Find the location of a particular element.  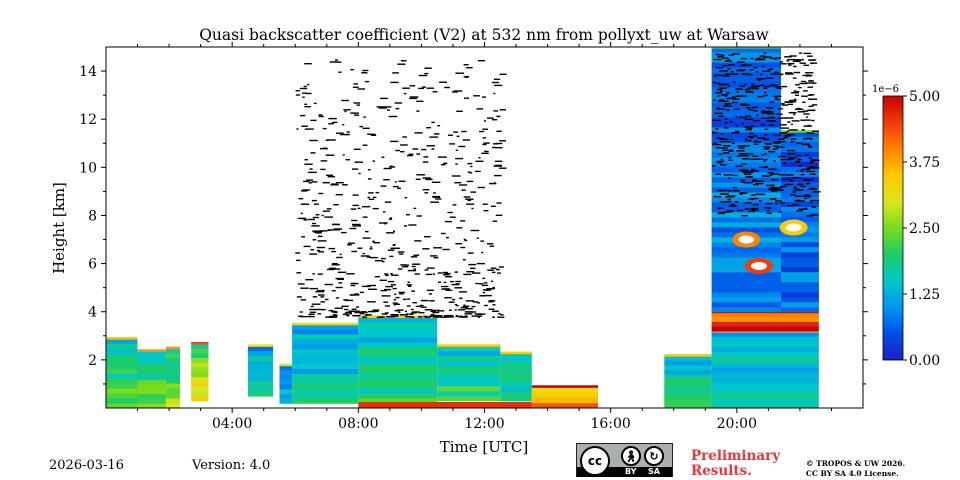

y-tick-label: 12 is located at coordinates (88, 120).